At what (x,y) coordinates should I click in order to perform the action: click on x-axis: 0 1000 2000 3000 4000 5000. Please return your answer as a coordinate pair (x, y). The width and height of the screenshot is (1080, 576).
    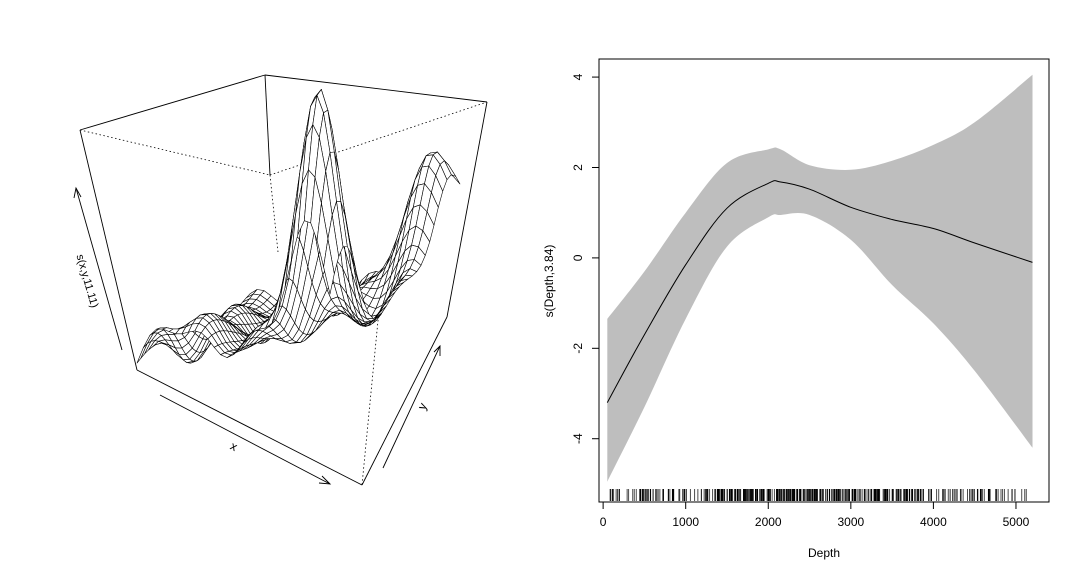
    Looking at the image, I should click on (815, 515).